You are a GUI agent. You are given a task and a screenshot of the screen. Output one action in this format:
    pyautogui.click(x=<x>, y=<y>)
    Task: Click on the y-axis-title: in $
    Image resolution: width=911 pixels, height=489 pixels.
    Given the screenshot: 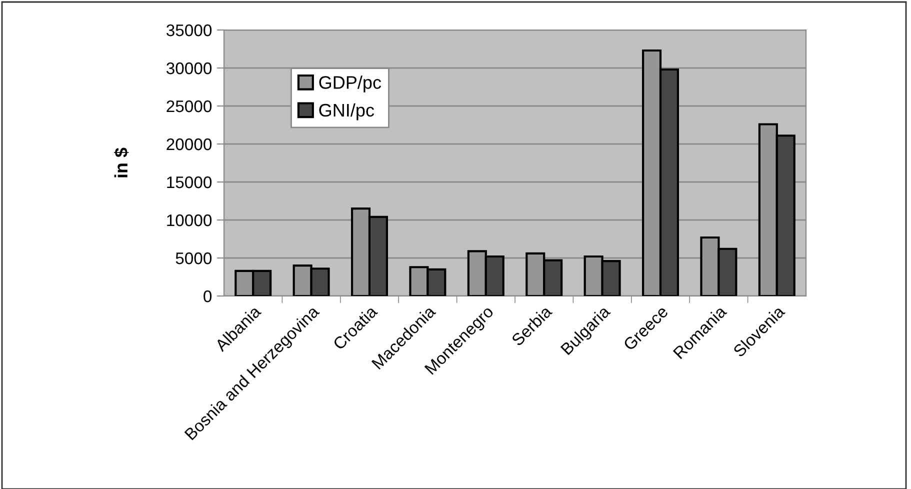 What is the action you would take?
    pyautogui.click(x=121, y=163)
    